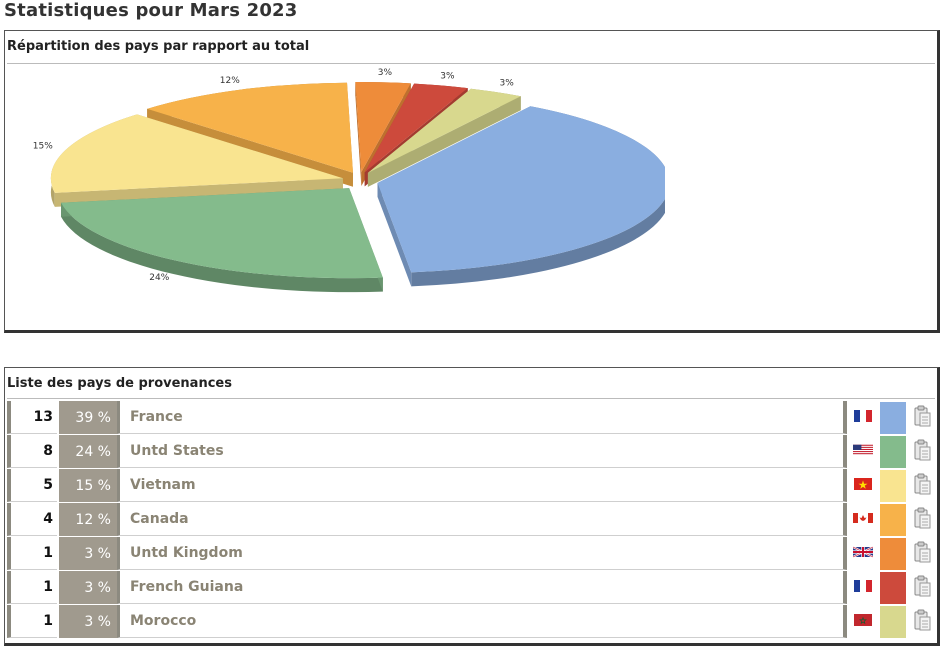  Describe the element at coordinates (87, 485) in the screenshot. I see `percent-cell: 15 %` at that location.